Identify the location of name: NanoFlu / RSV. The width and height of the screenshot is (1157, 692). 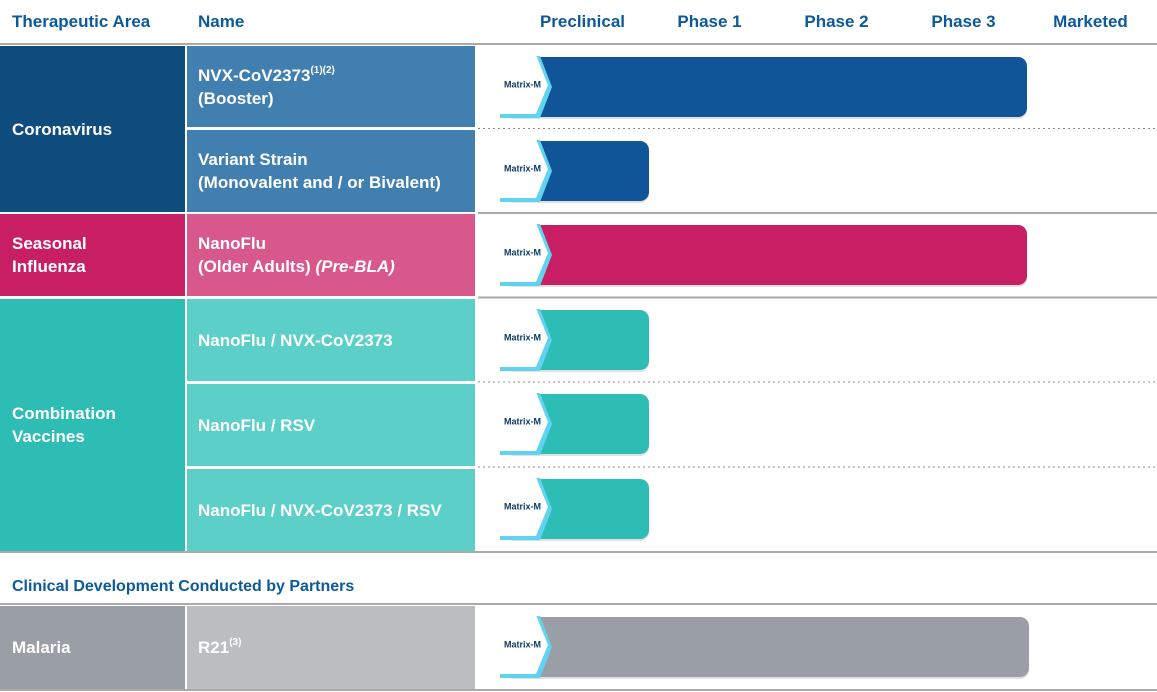
(257, 425).